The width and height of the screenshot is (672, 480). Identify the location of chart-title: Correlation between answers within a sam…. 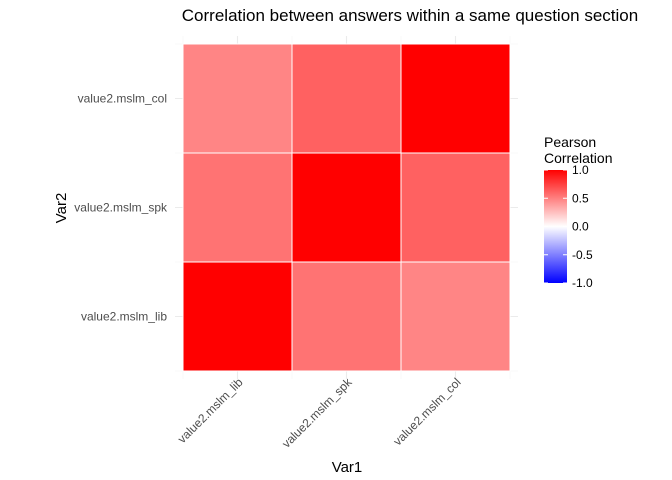
(410, 15).